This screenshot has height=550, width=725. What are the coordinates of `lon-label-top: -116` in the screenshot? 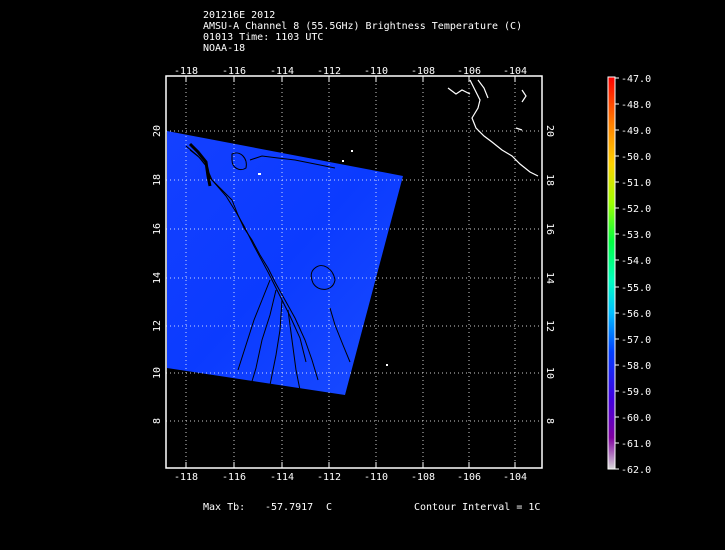 It's located at (234, 71).